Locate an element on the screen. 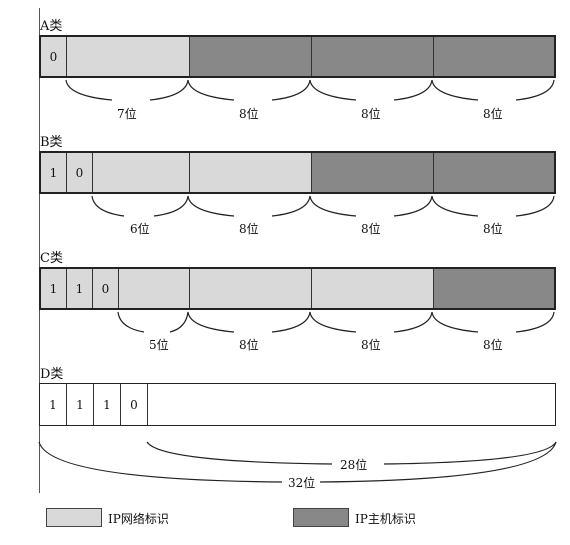  class-a-brace-label-3: 8位 is located at coordinates (371, 113).